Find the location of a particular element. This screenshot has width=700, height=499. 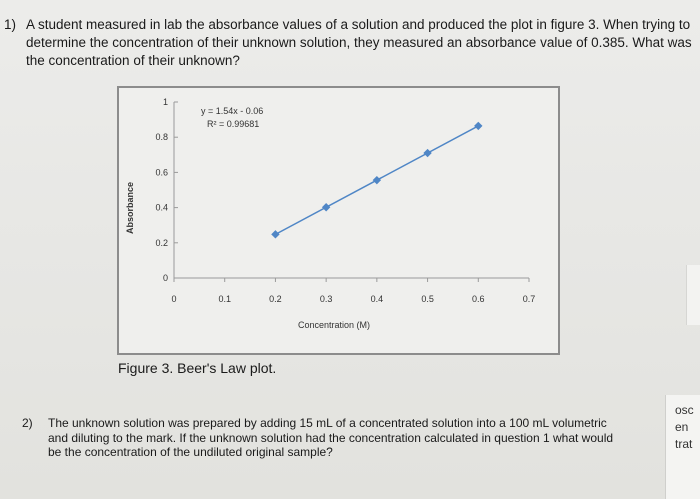

x-axis-label: Concentration (M) is located at coordinates (334, 325).